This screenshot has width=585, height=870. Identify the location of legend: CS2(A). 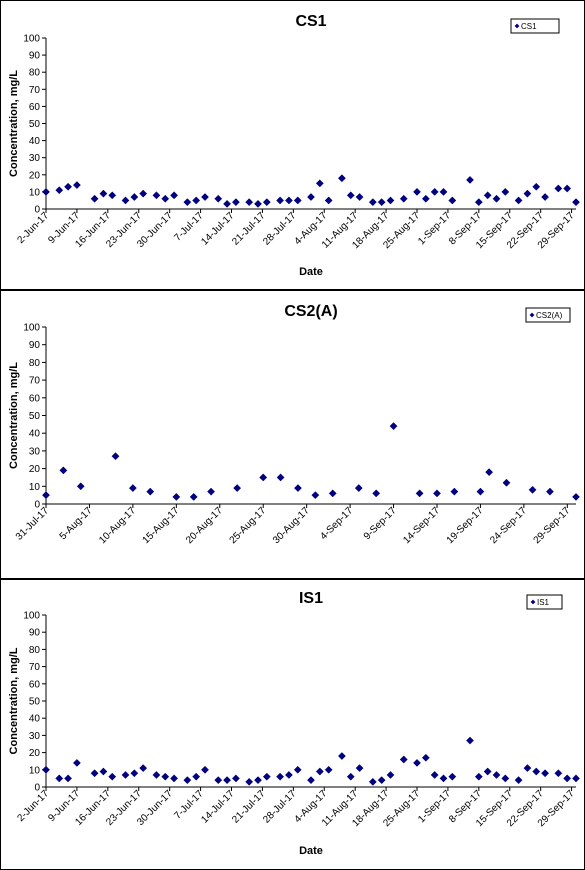
(548, 315).